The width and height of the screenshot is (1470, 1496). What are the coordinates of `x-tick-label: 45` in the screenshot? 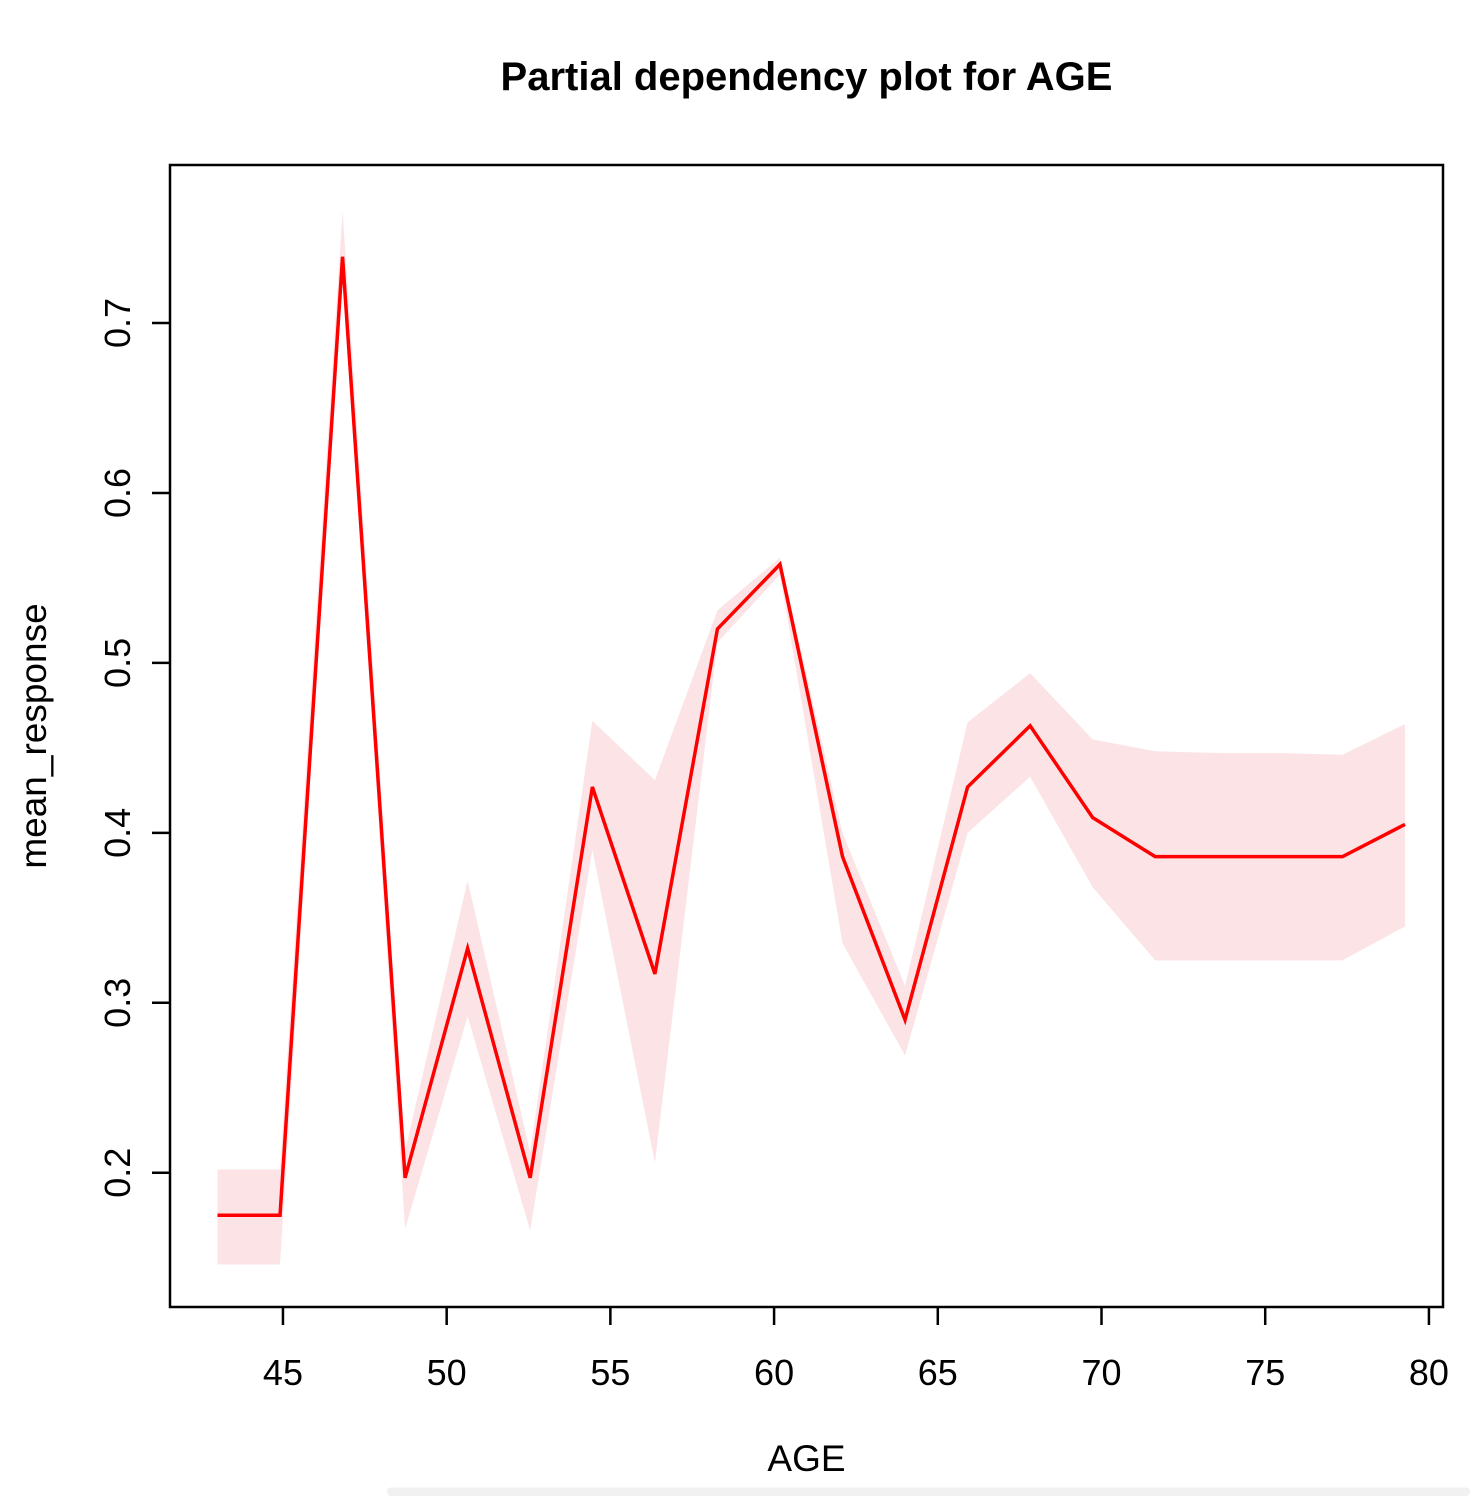 It's located at (283, 1372).